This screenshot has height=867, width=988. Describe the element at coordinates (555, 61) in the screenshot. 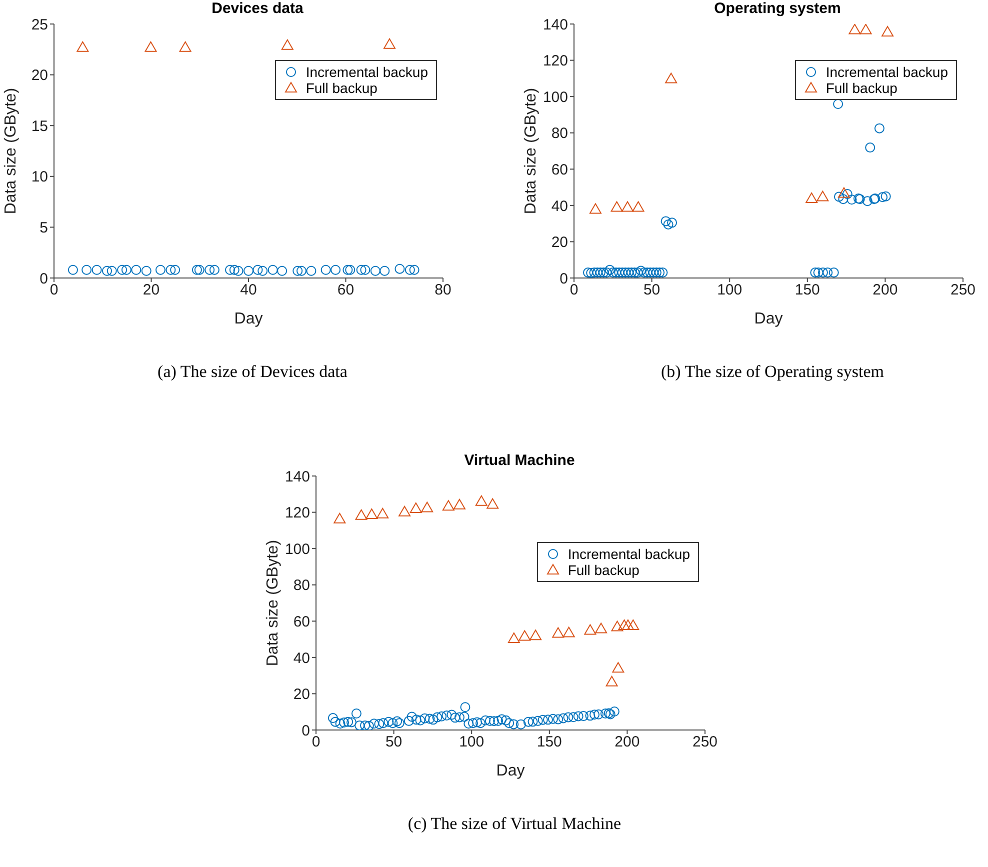

I see `y-tick-label: 120` at that location.